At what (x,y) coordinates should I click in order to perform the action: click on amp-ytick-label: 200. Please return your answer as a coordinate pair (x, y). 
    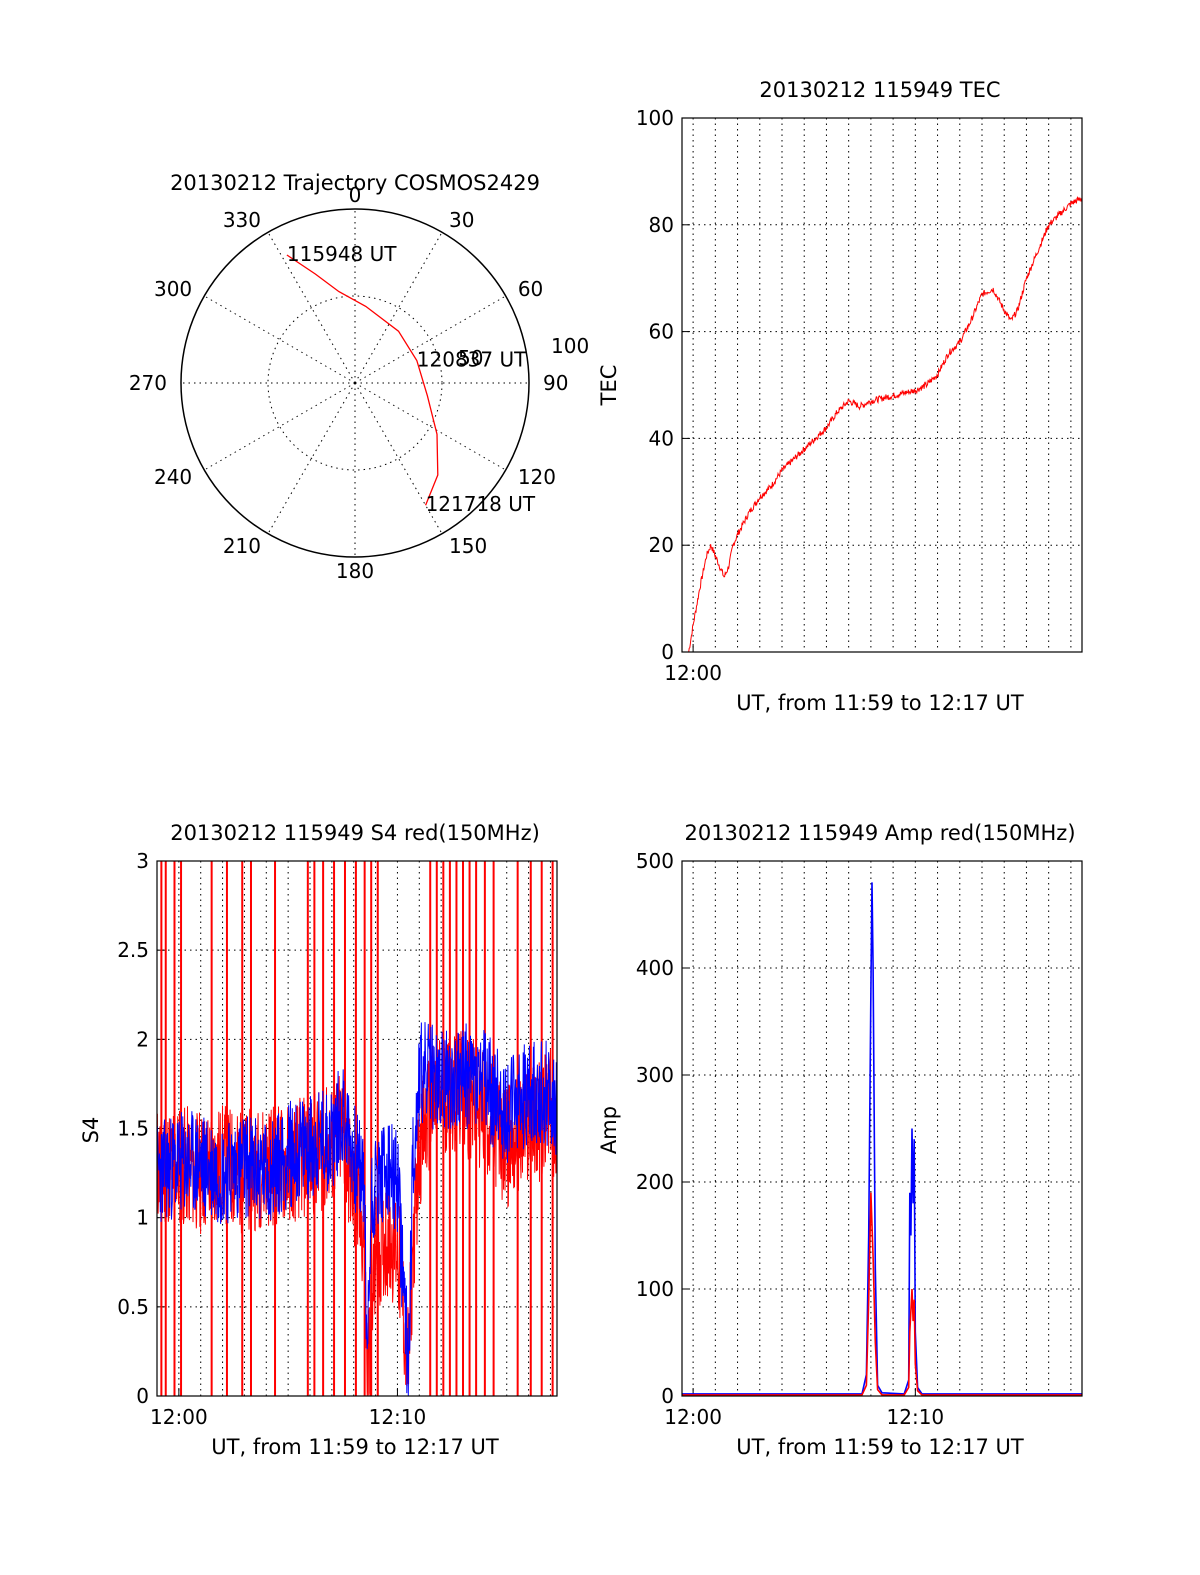
    Looking at the image, I should click on (655, 1182).